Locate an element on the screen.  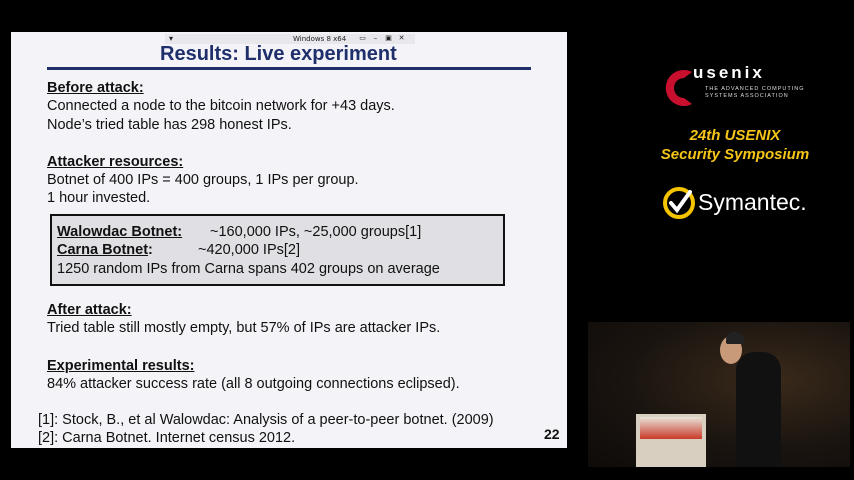
restore-icon: ▣ is located at coordinates (388, 38).